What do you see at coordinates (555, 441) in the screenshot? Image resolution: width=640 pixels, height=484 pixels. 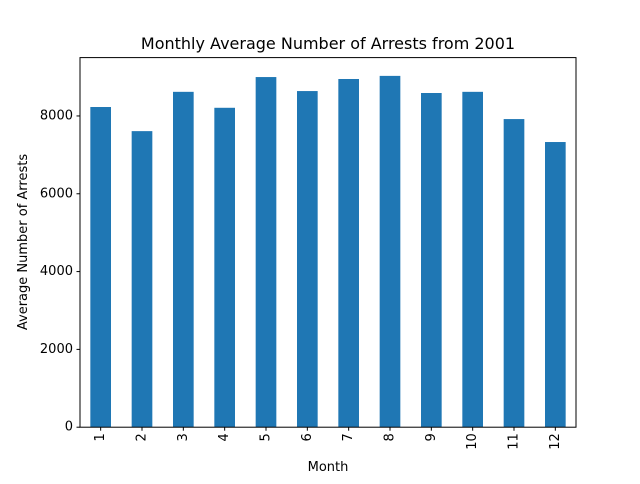 I see `x-tick-label-12: 12` at bounding box center [555, 441].